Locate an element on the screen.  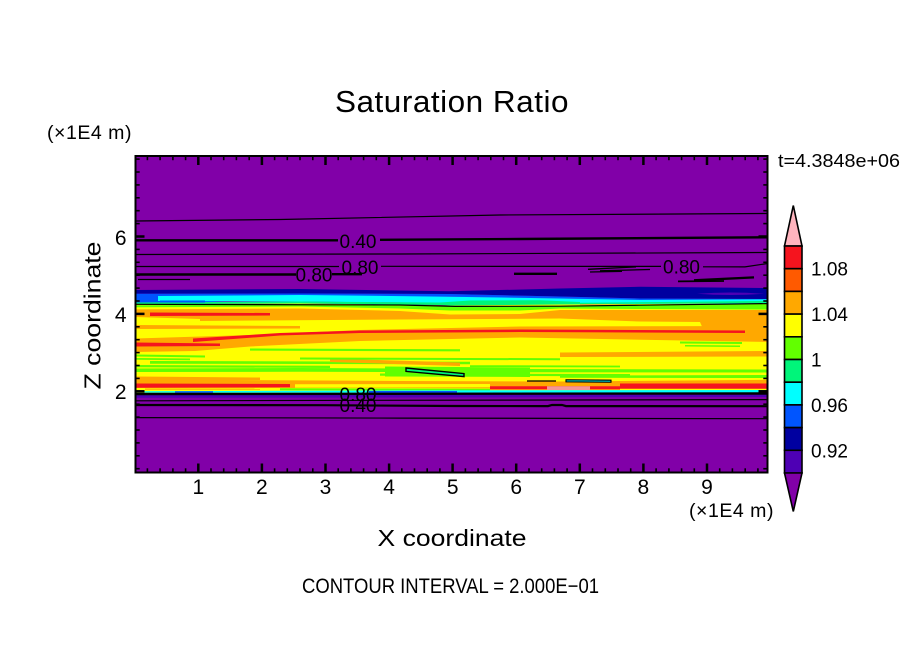
svg-text: 1.08 is located at coordinates (829, 270).